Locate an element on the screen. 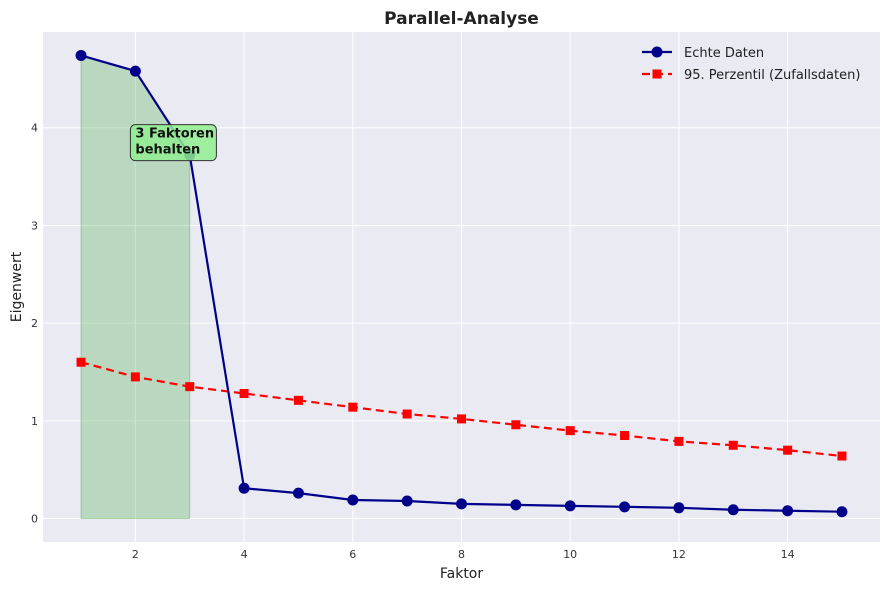  series-line is located at coordinates (461, 409).